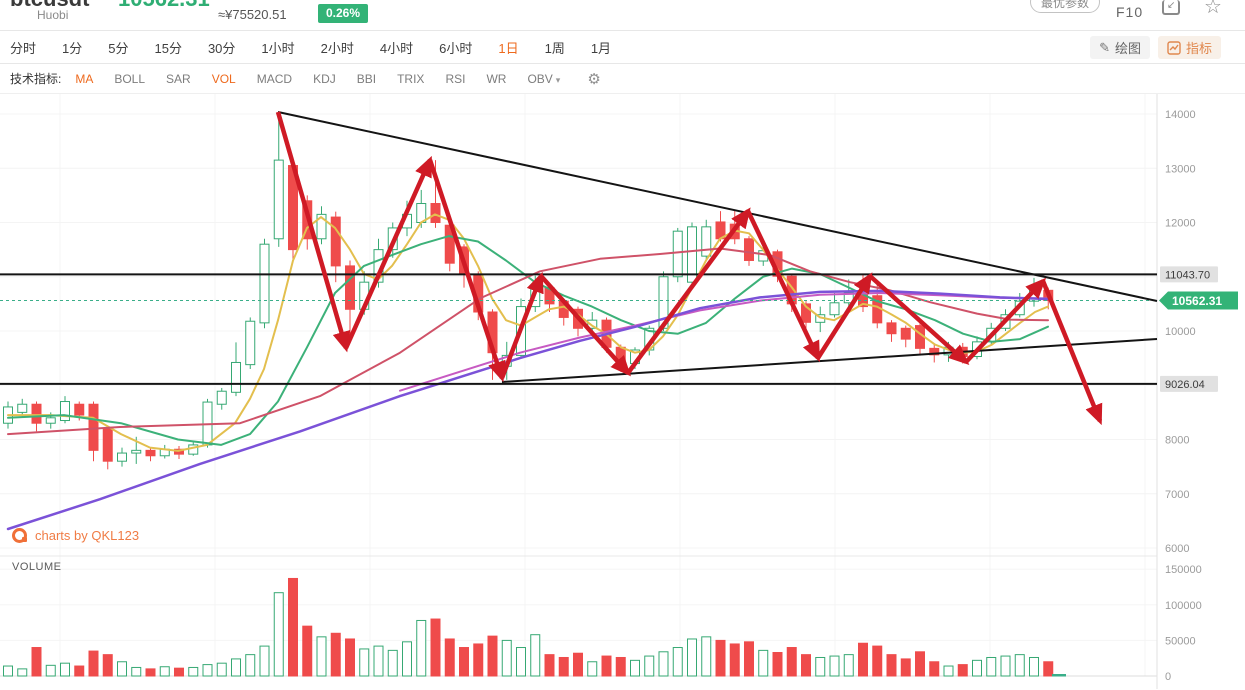 This screenshot has height=690, width=1245. I want to click on indicator-tab-RSI: RSI, so click(455, 78).